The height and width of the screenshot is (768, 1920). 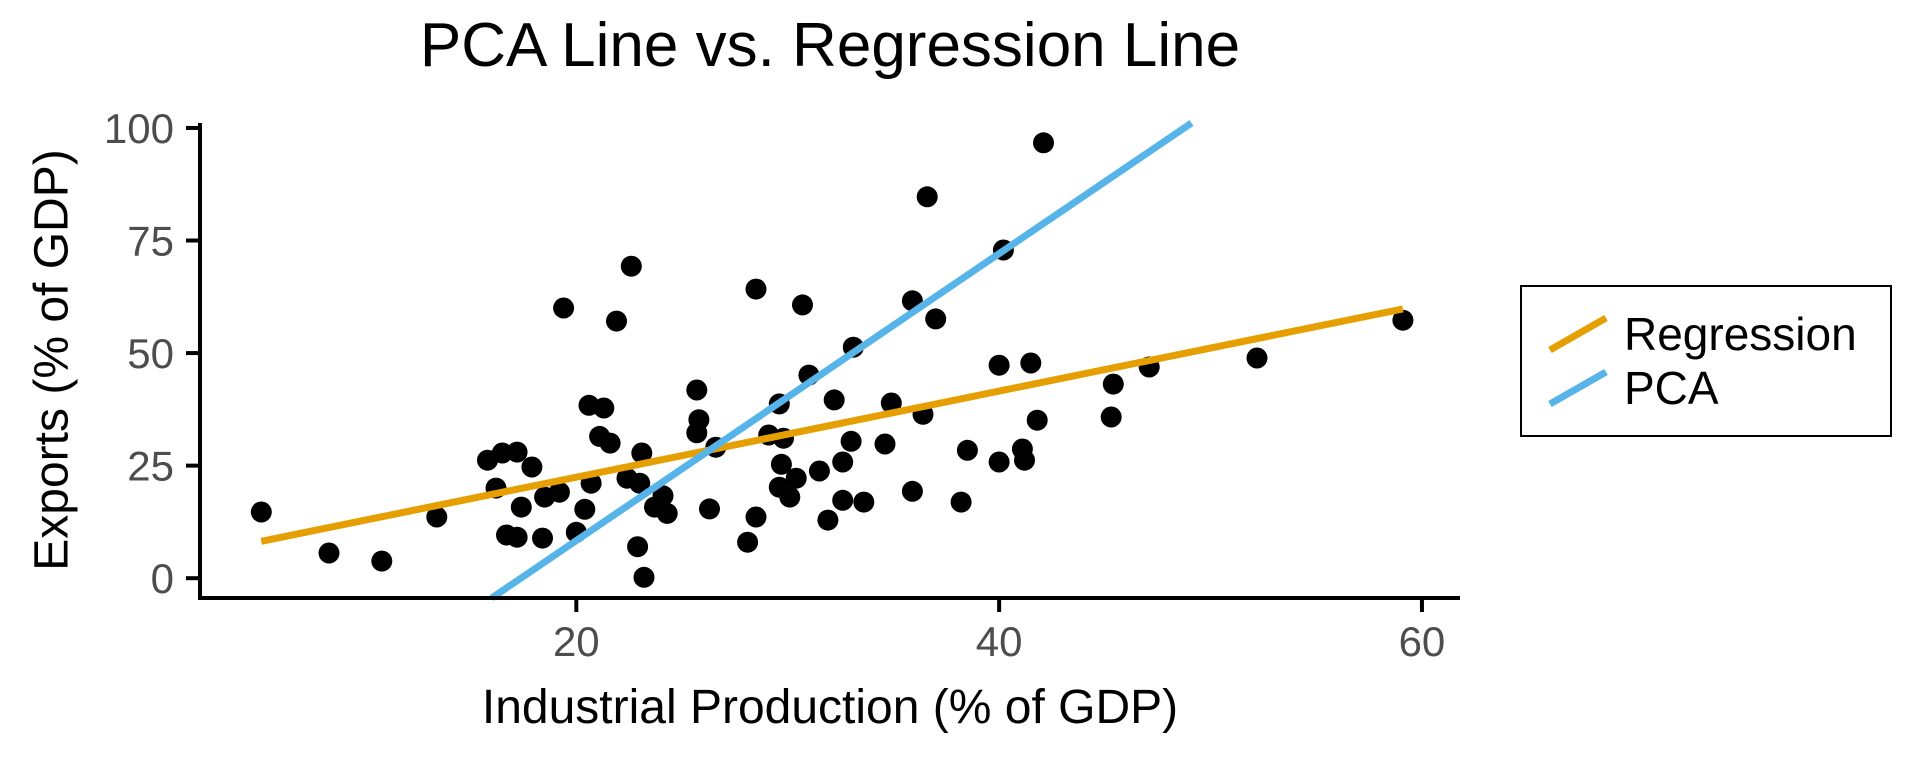 I want to click on y-tick-label: 25, so click(x=150, y=466).